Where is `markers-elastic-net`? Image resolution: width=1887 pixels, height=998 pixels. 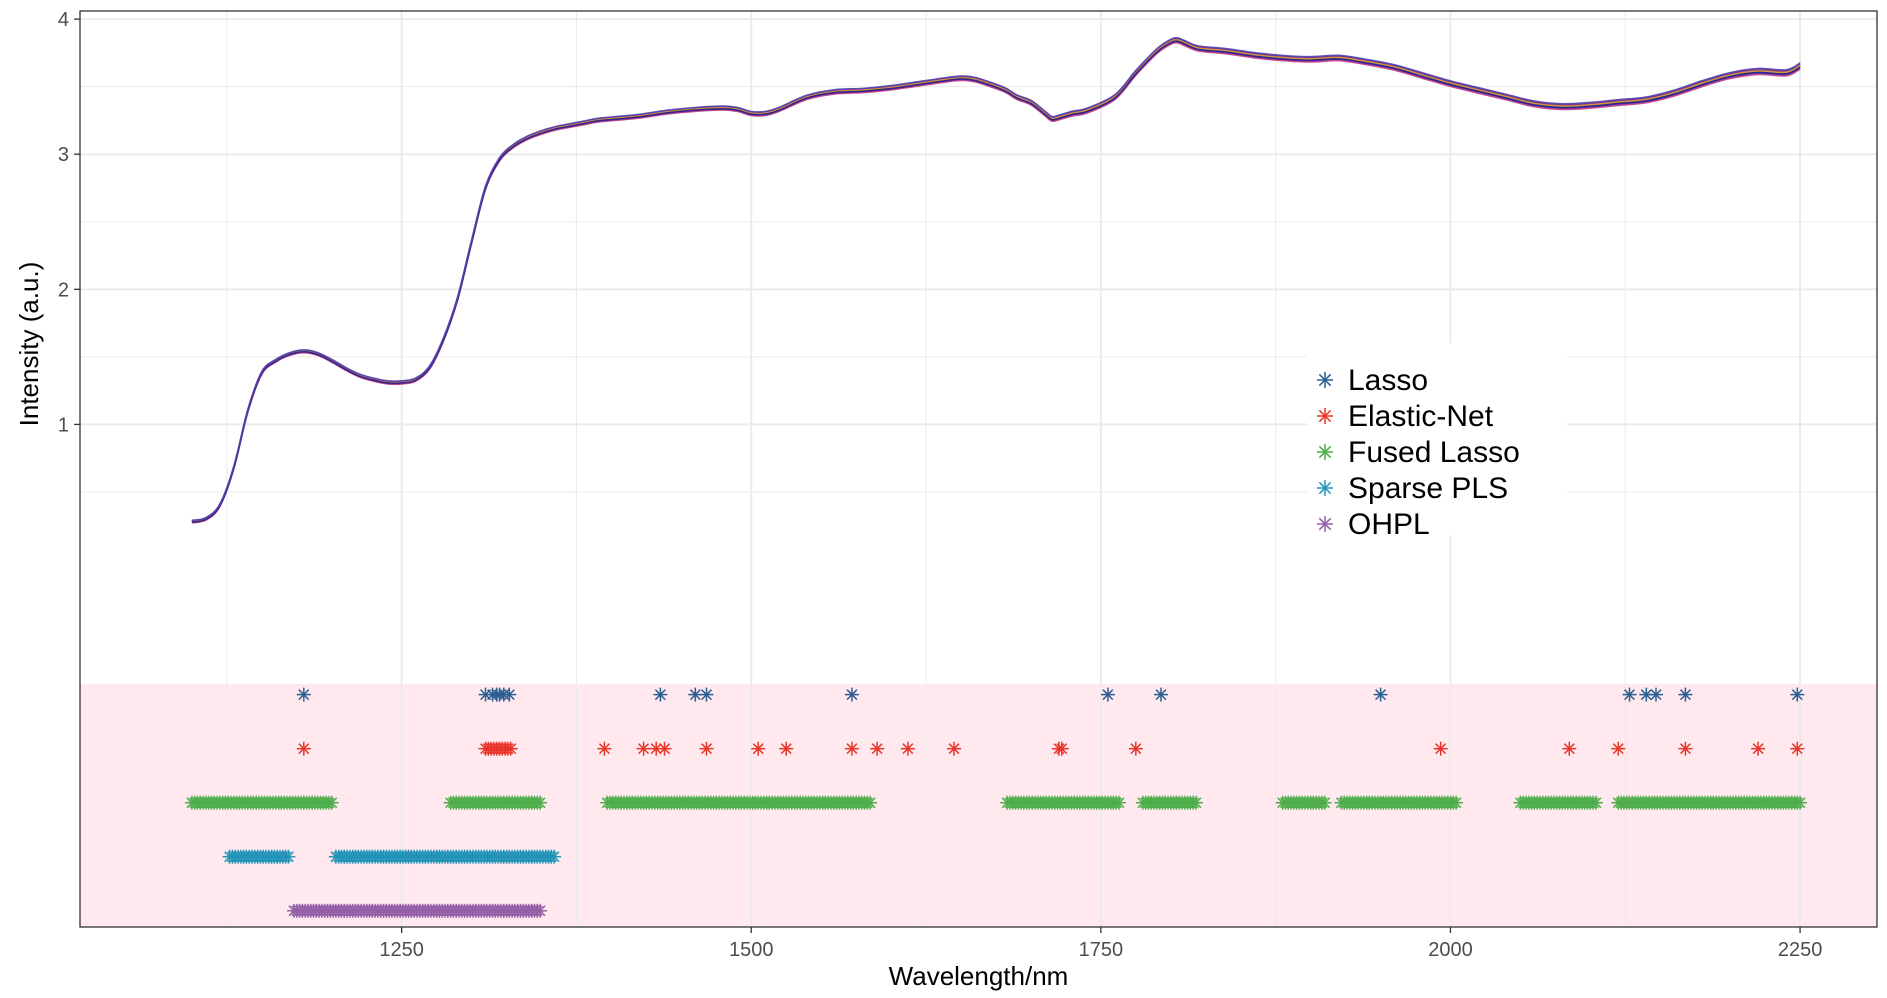
markers-elastic-net is located at coordinates (1050, 748).